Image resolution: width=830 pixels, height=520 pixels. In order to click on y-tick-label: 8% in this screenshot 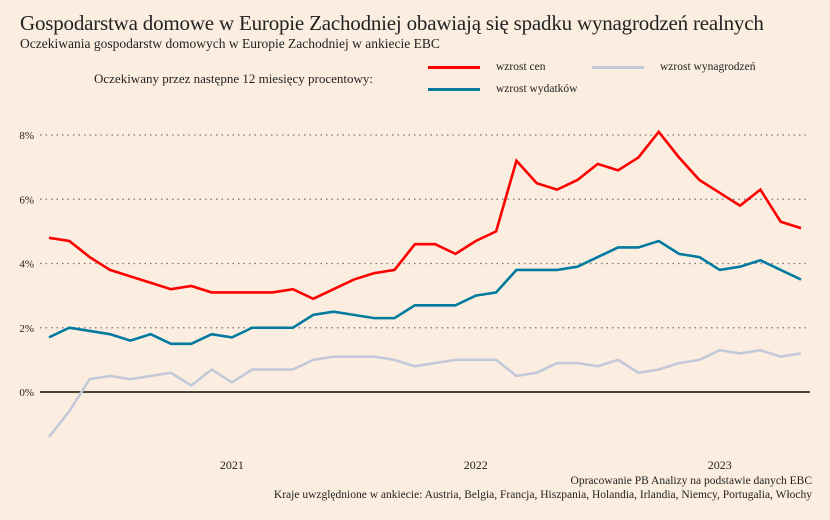, I will do `click(26, 136)`.